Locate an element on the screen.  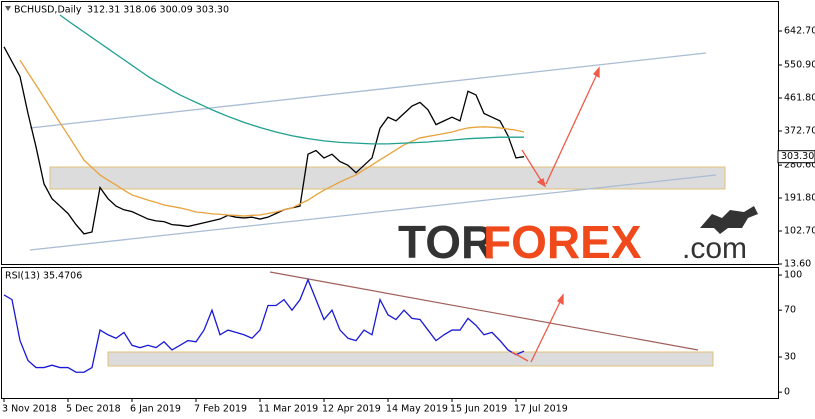
ohlc-text: 312.31 318.06 300.09 303.30 is located at coordinates (158, 10).